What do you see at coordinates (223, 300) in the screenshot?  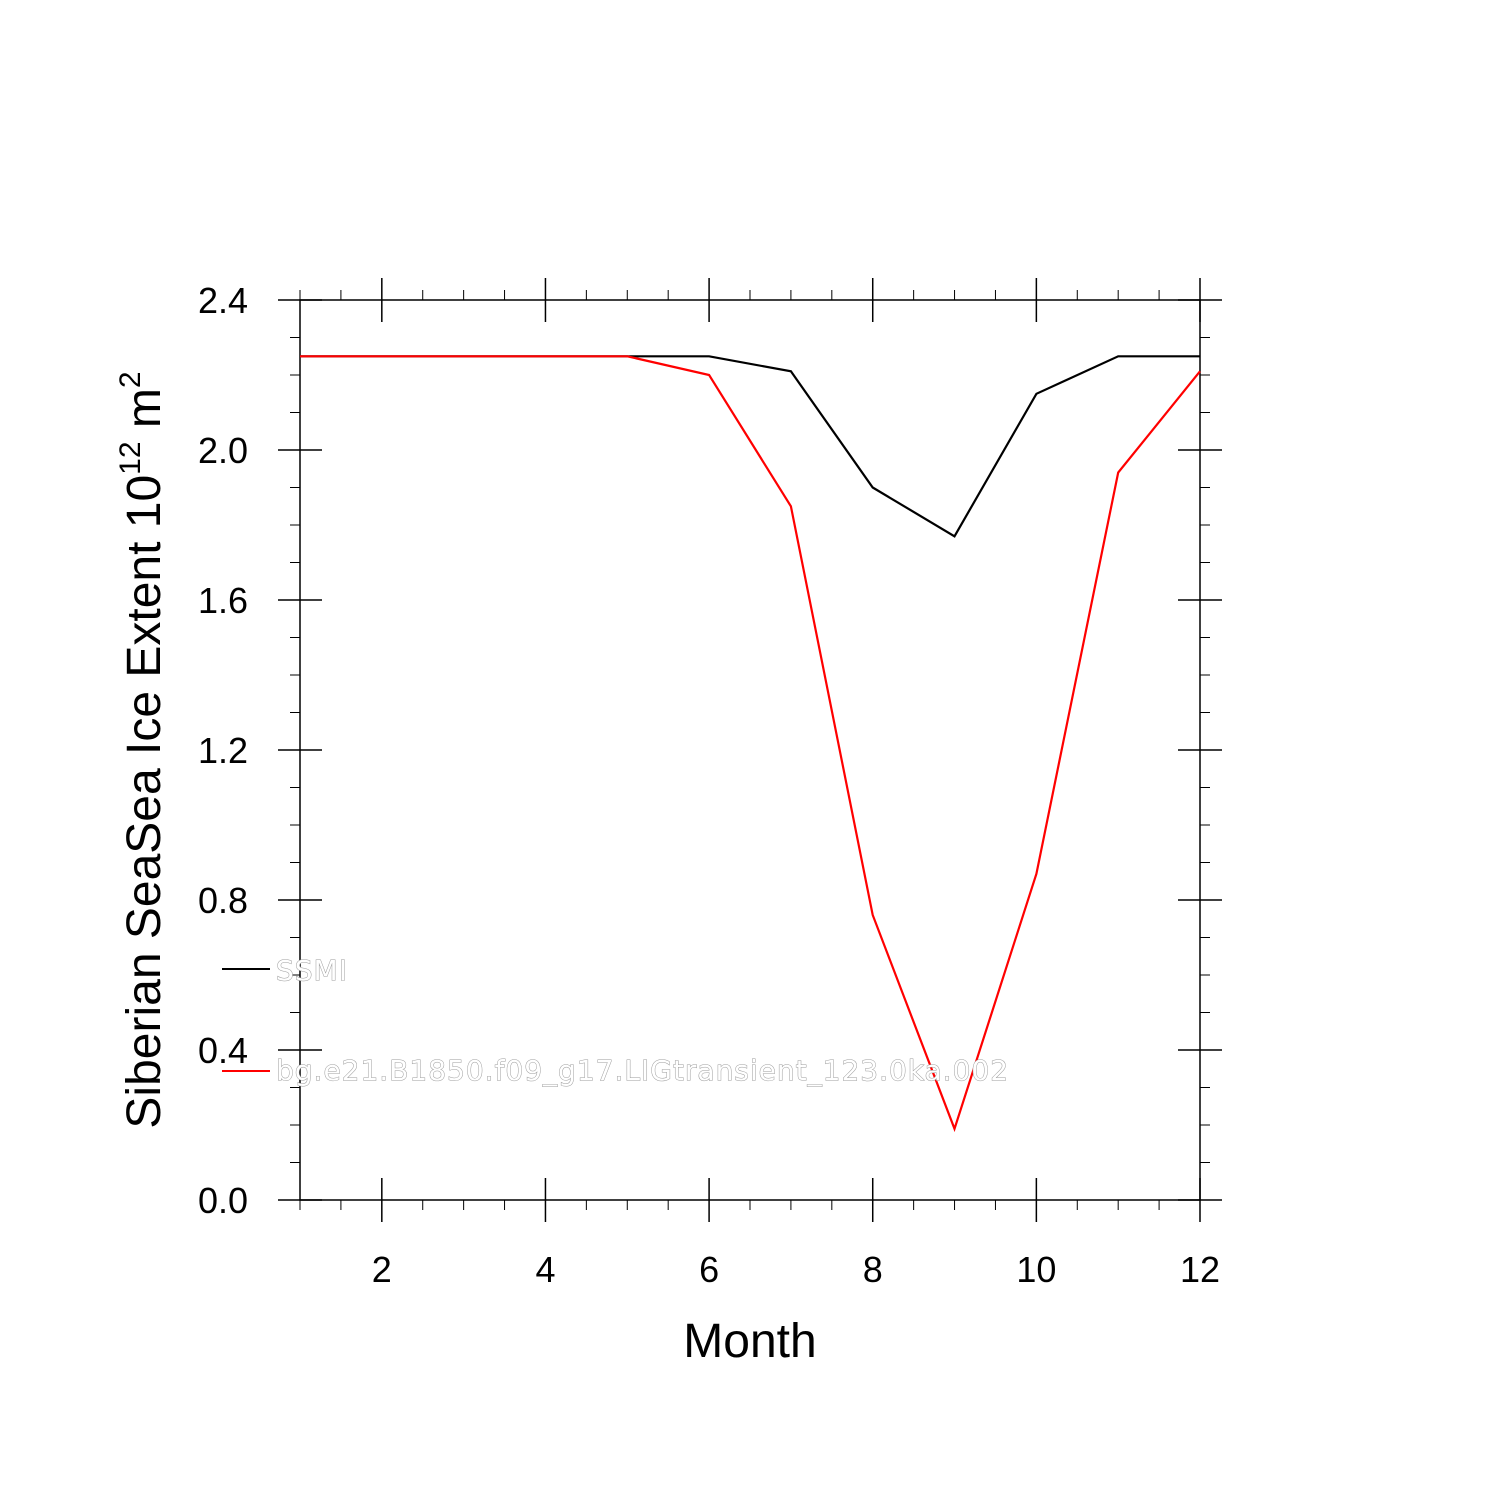 I see `y-tick-label: 2.4` at bounding box center [223, 300].